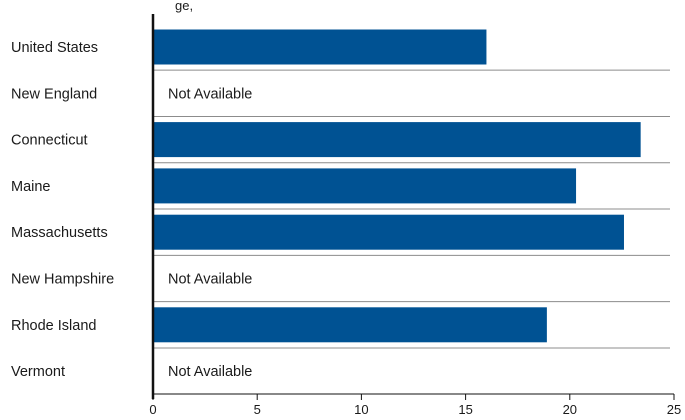 The image size is (685, 420). I want to click on category-label: Rhode Island, so click(53, 326).